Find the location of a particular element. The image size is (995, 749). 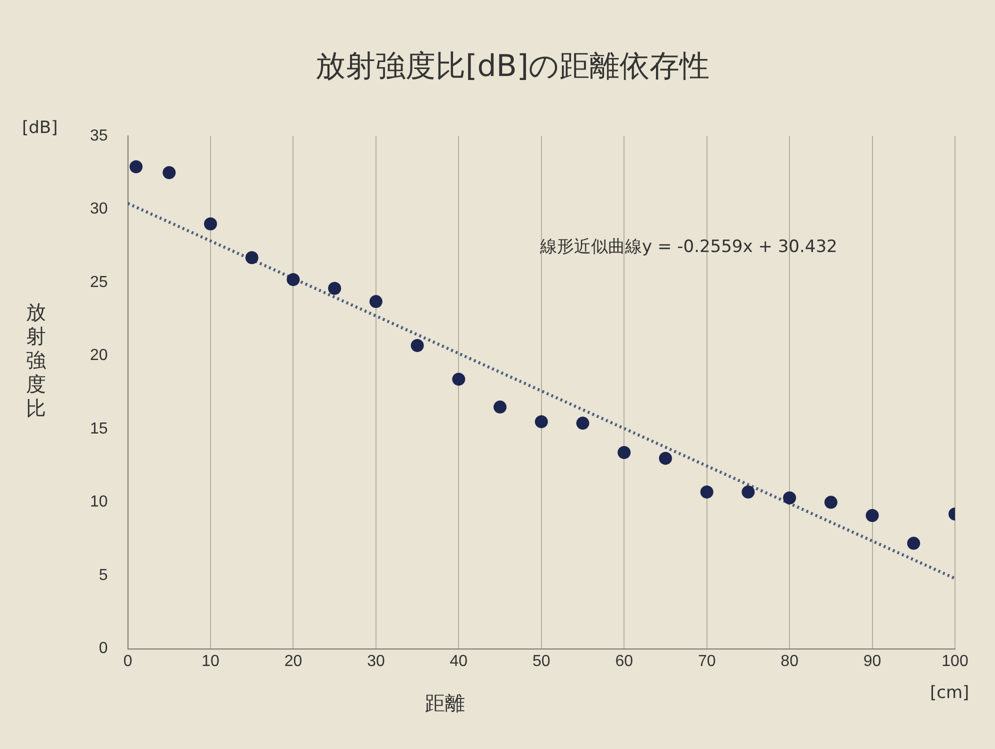

x-tick-label: 10 is located at coordinates (211, 661).